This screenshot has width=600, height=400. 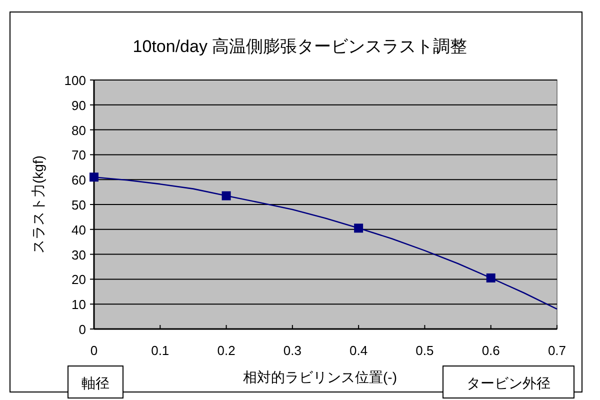 I want to click on y-tick-label: 10, so click(x=79, y=304).